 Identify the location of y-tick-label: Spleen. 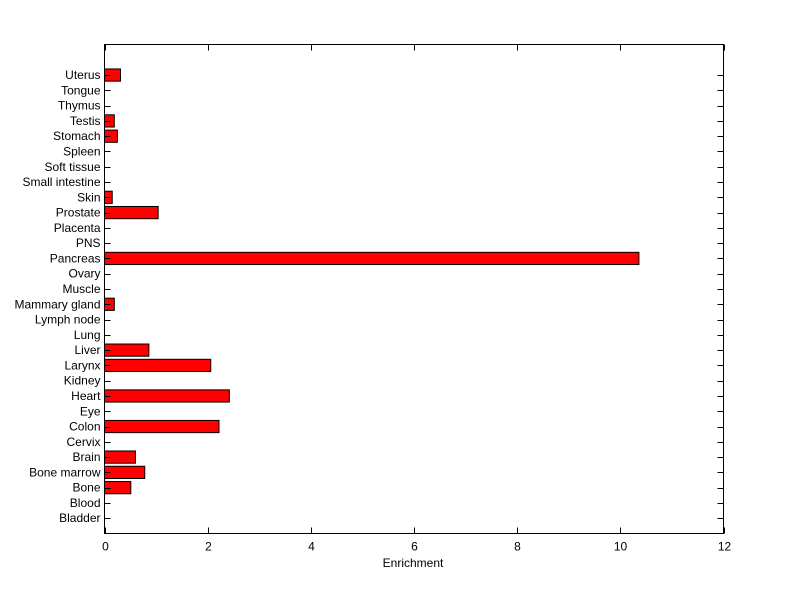
(81, 151).